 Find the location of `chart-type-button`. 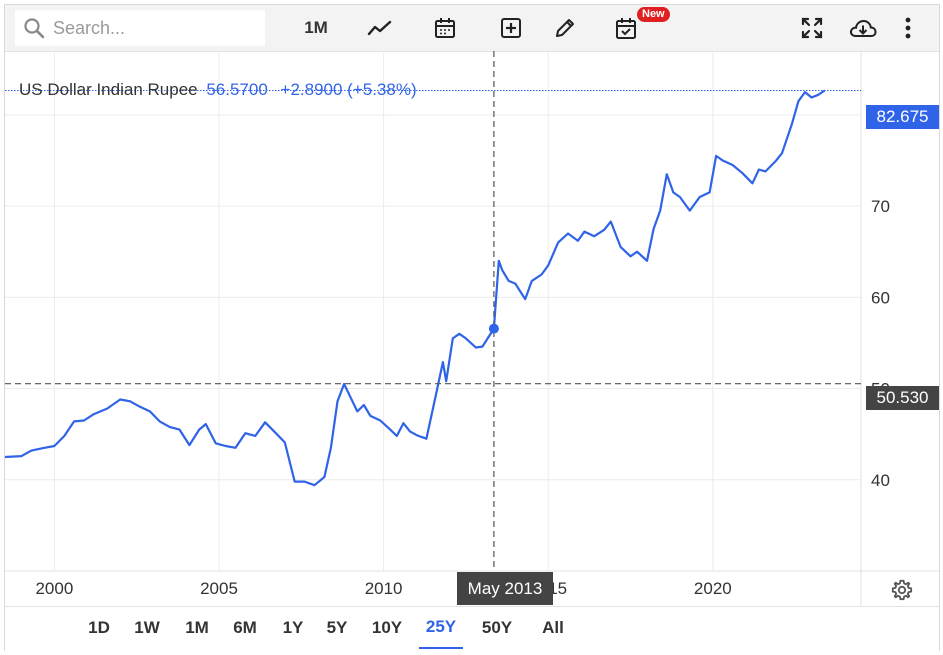

chart-type-button is located at coordinates (380, 28).